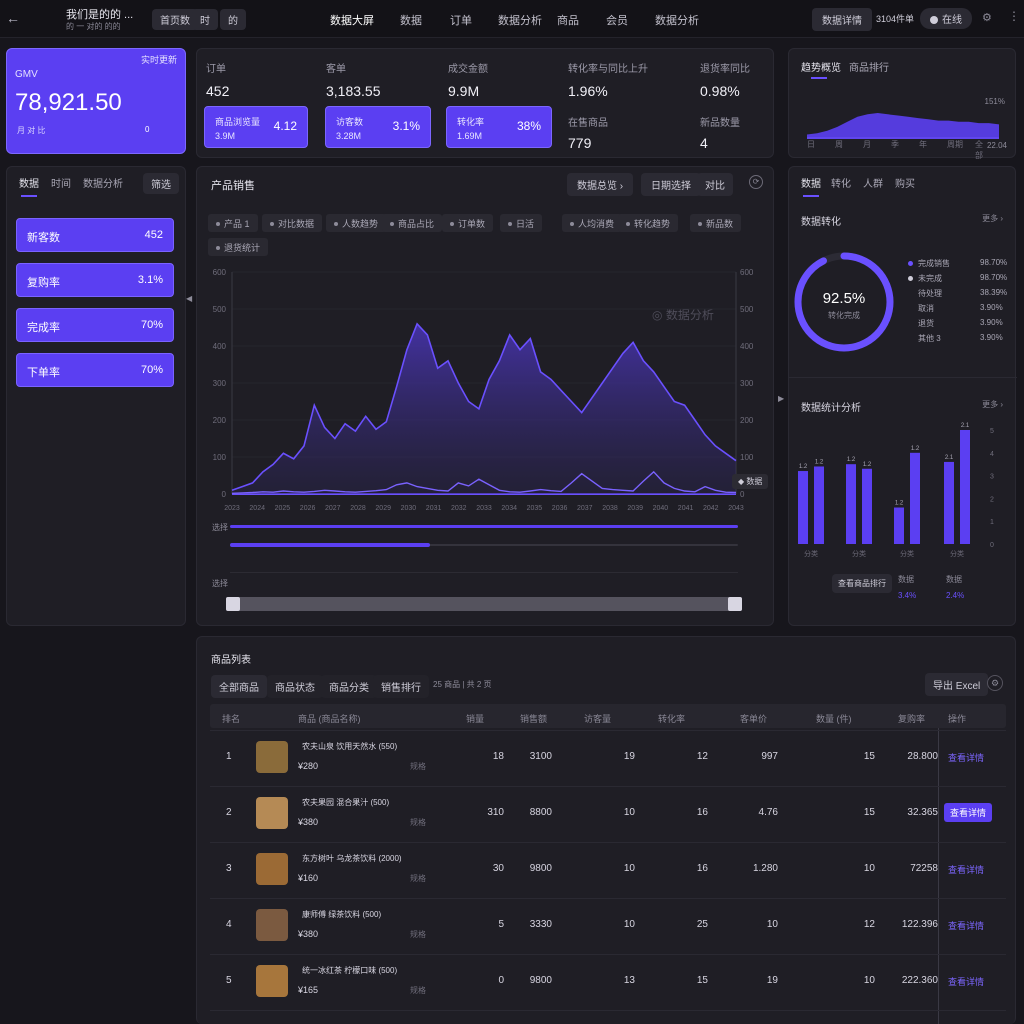  I want to click on tab-crowd: 人群, so click(873, 184).